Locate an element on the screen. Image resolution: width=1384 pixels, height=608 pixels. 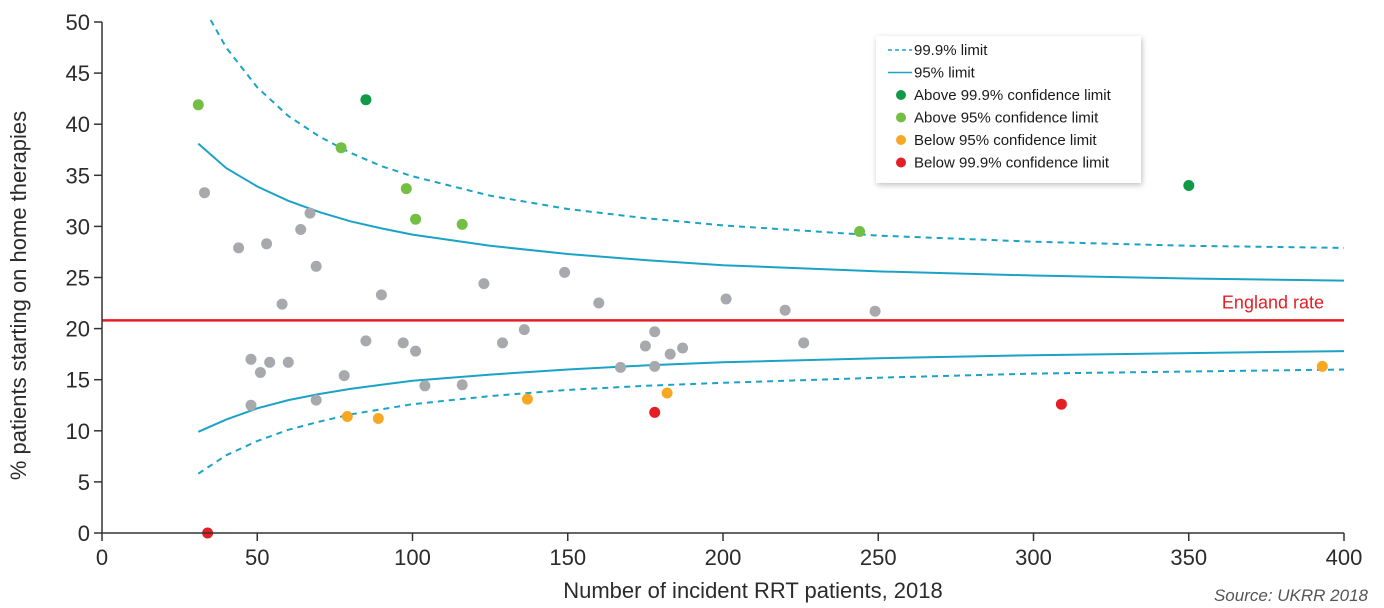
england-rate-label: England rate is located at coordinates (1273, 302).